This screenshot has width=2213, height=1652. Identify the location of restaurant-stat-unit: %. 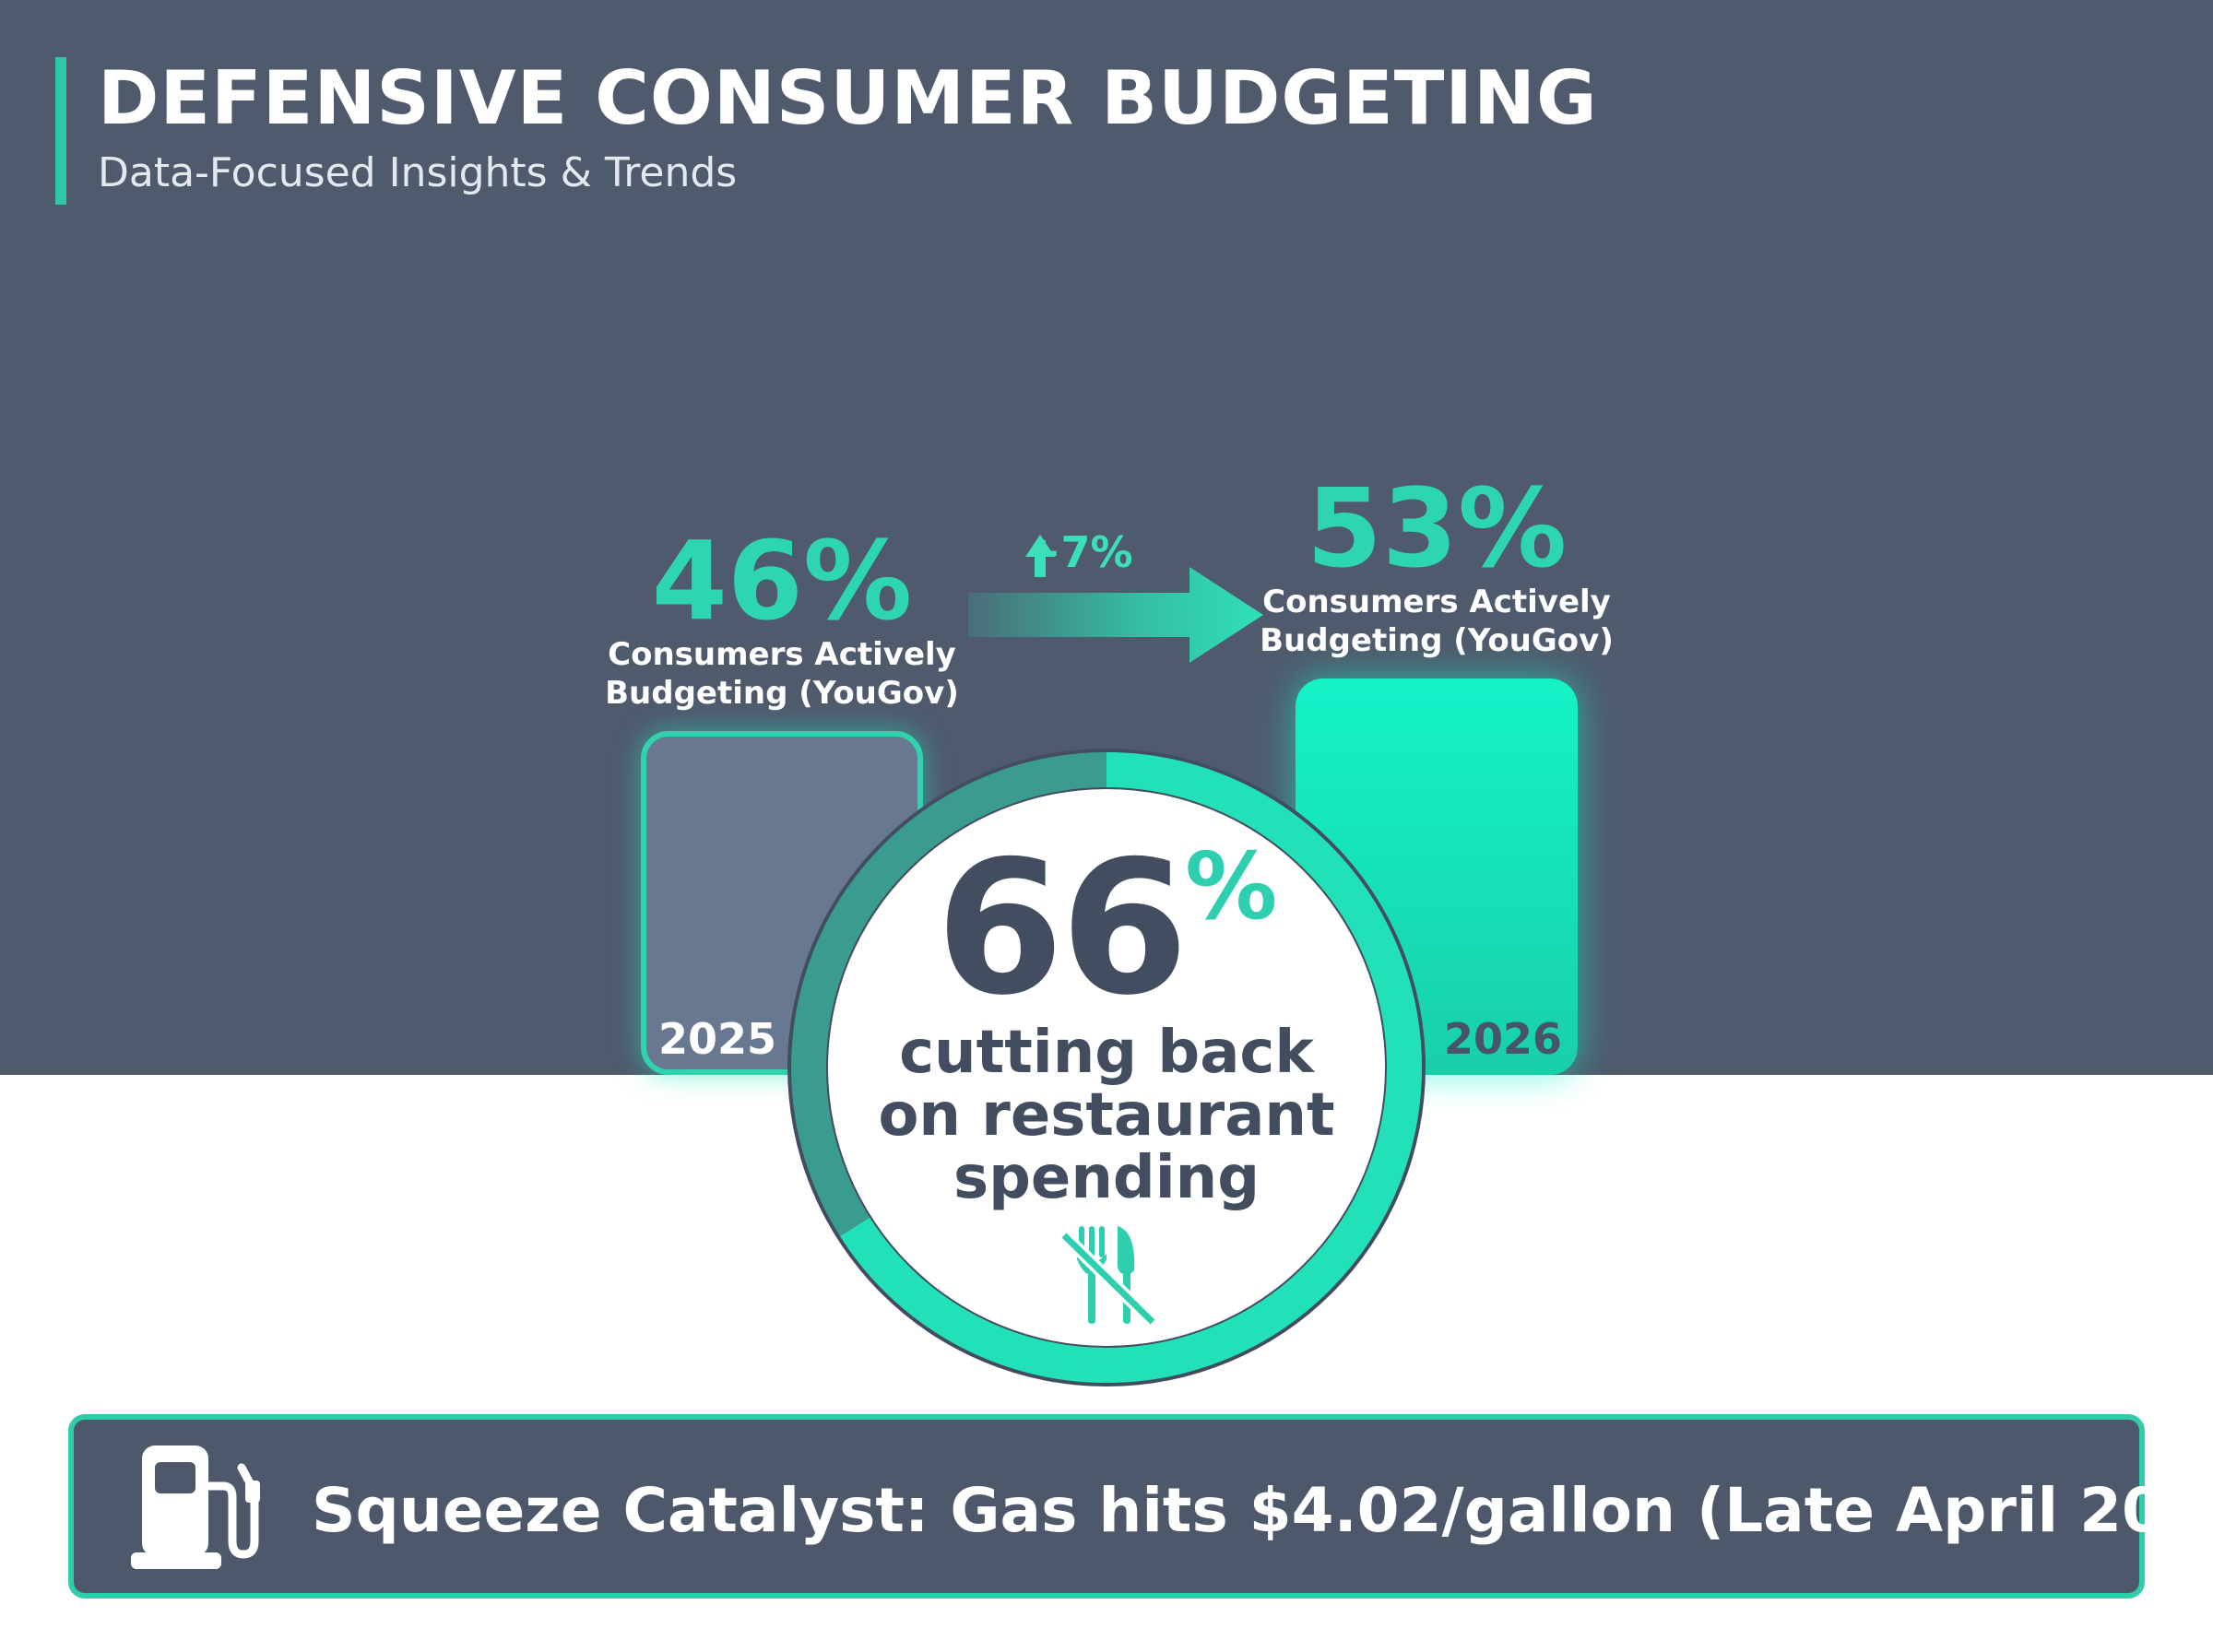
(1231, 886).